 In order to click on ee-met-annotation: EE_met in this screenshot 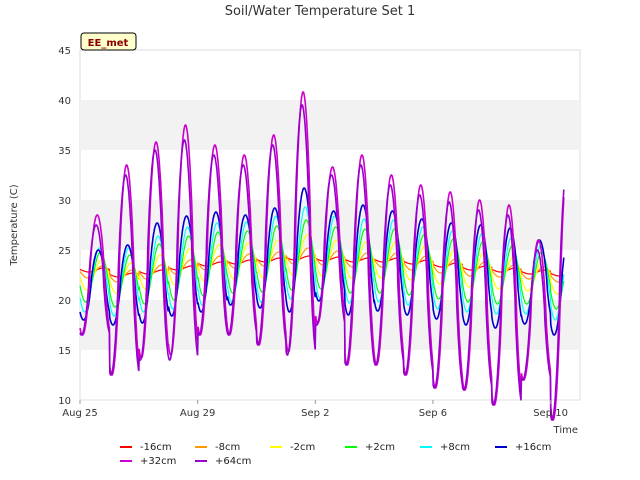, I will do `click(108, 41)`.